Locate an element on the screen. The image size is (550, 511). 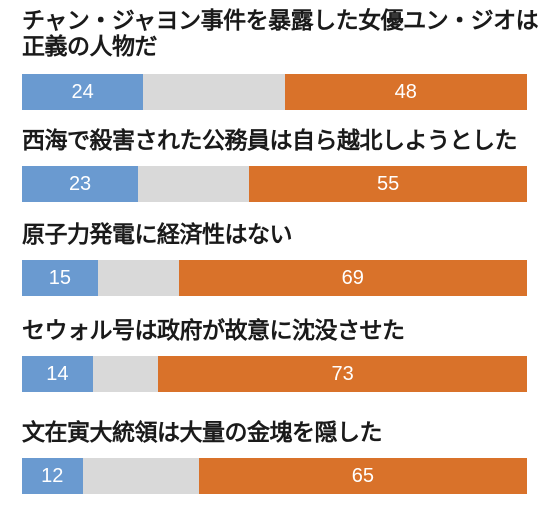
data-label-agree: 12 is located at coordinates (52, 475).